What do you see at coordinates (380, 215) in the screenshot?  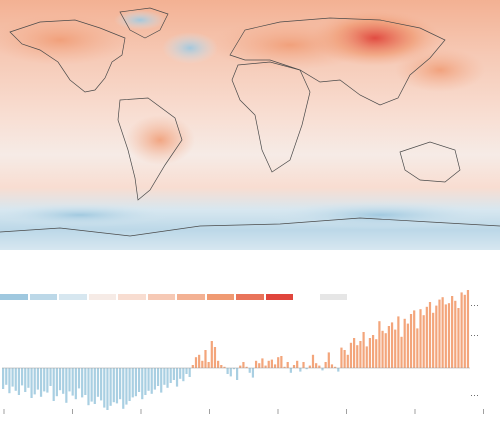 I see `southern-ocean-cool-band` at bounding box center [380, 215].